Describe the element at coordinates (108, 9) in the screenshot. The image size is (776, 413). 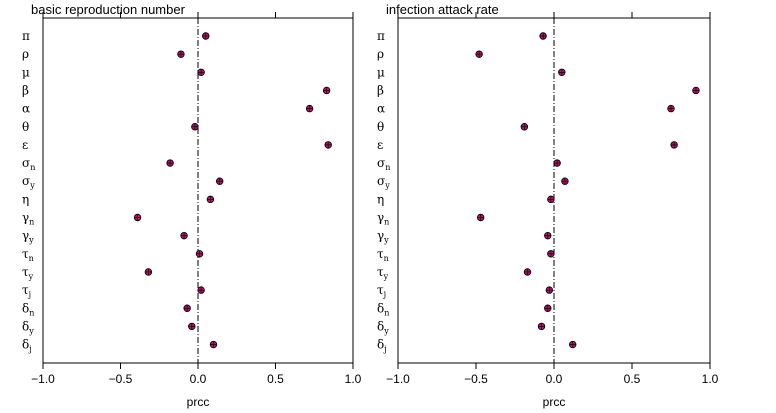
I see `panel-title: basic reproduction number` at that location.